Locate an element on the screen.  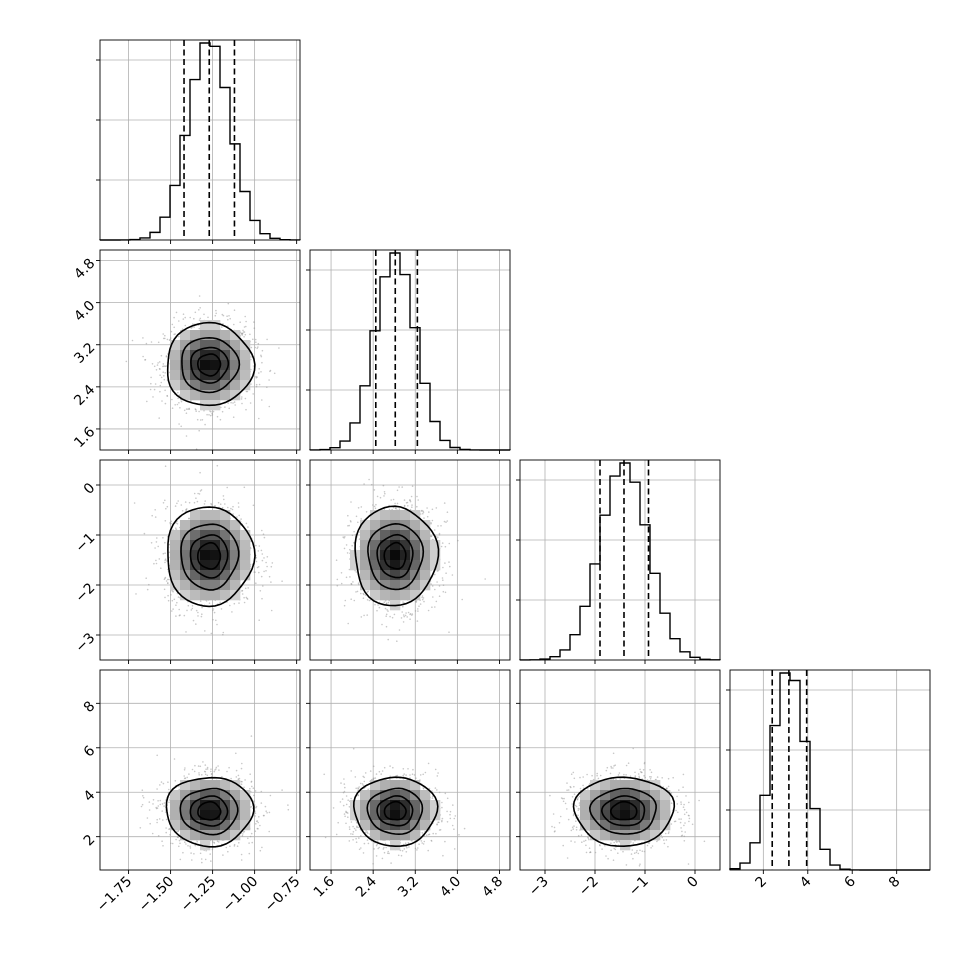
panel-2-0: −3−2−10 is located at coordinates (186, 561).